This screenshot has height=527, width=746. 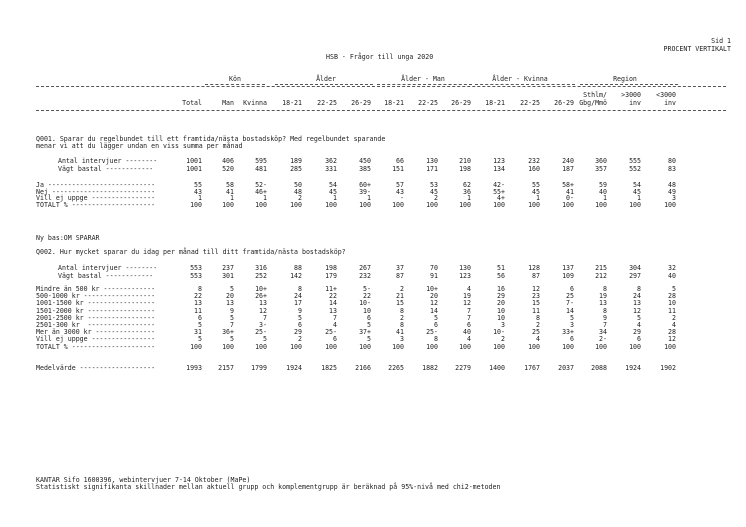 What do you see at coordinates (198, 310) in the screenshot?
I see `q2-row-value: 11` at bounding box center [198, 310].